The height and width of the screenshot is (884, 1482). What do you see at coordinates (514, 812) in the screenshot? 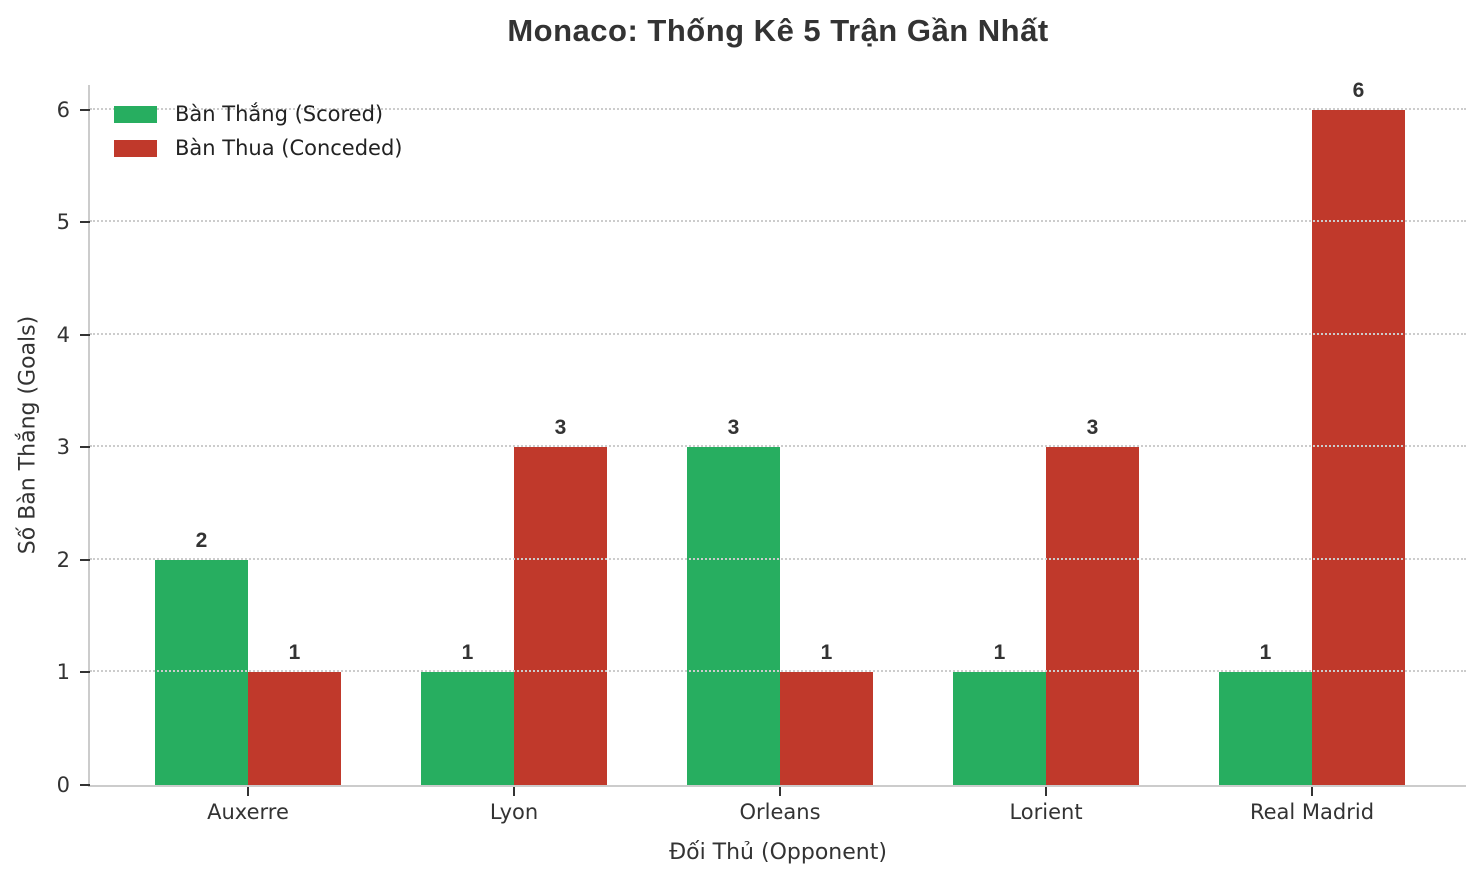
I see `x-tick-label: Lyon` at bounding box center [514, 812].